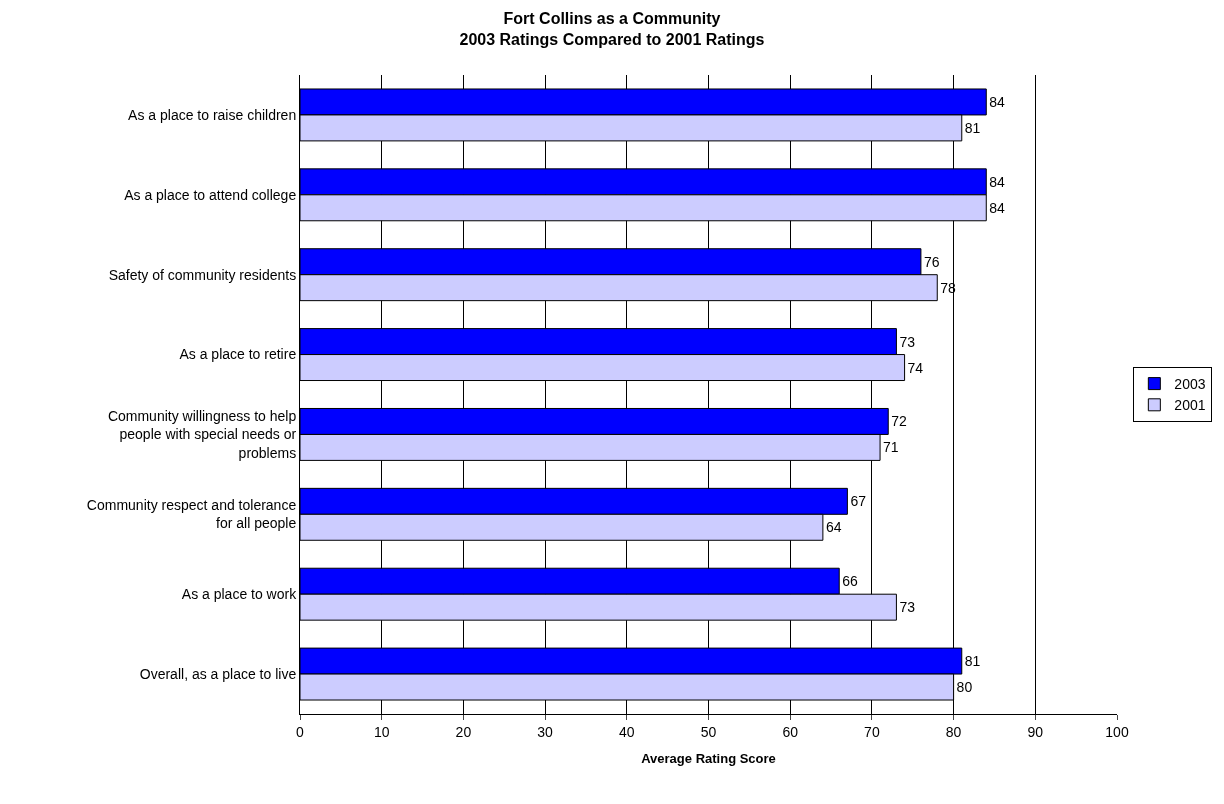 The width and height of the screenshot is (1224, 804). Describe the element at coordinates (191, 514) in the screenshot. I see `y-tick-label: Community respect and tolerance for all people` at that location.